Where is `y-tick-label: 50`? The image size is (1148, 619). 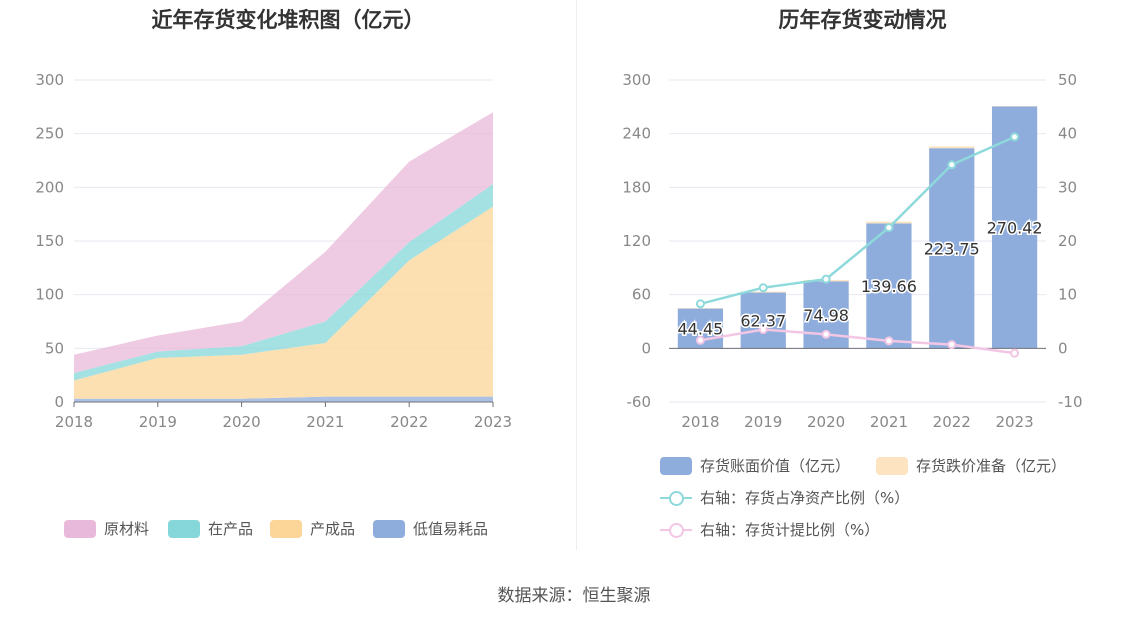
y-tick-label: 50 is located at coordinates (54, 348).